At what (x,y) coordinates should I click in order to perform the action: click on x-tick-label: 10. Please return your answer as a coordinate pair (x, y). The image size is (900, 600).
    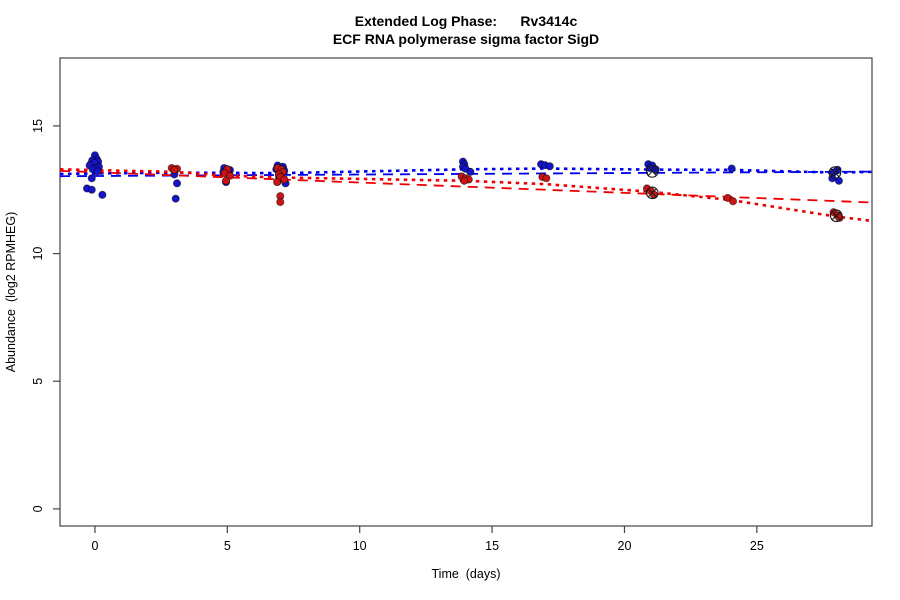
    Looking at the image, I should click on (360, 546).